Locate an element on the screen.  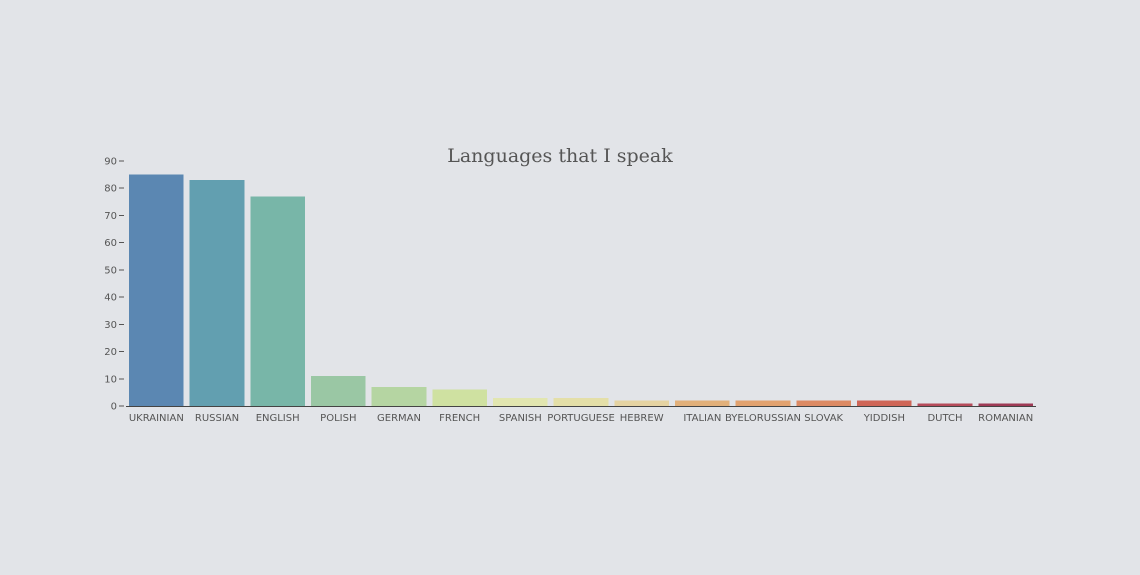
x-tick-label: SPANISH is located at coordinates (520, 418).